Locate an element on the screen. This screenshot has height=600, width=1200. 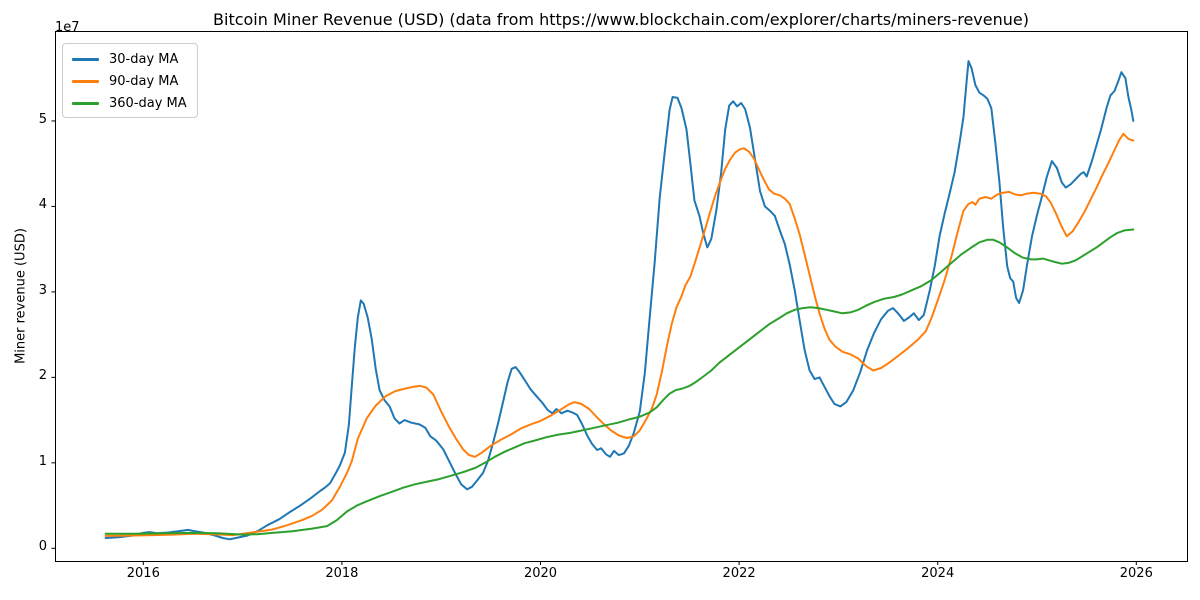
legend-label: 30-day MA is located at coordinates (144, 59).